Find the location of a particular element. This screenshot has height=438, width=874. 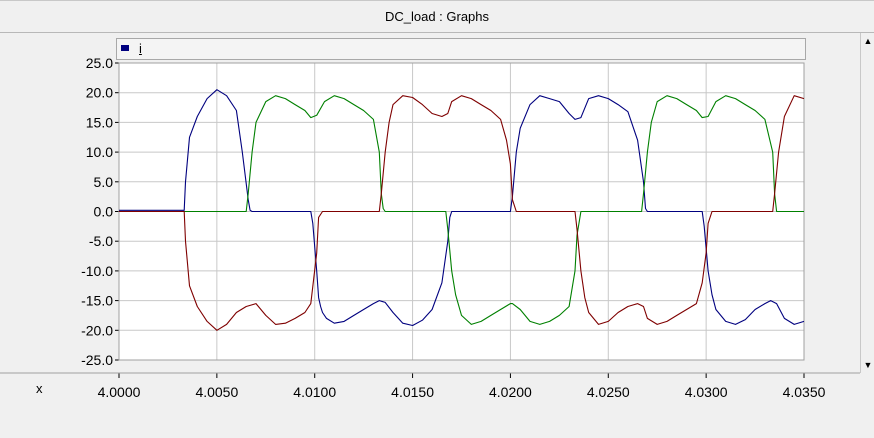

x-tick-label: 4.0000 is located at coordinates (119, 392).